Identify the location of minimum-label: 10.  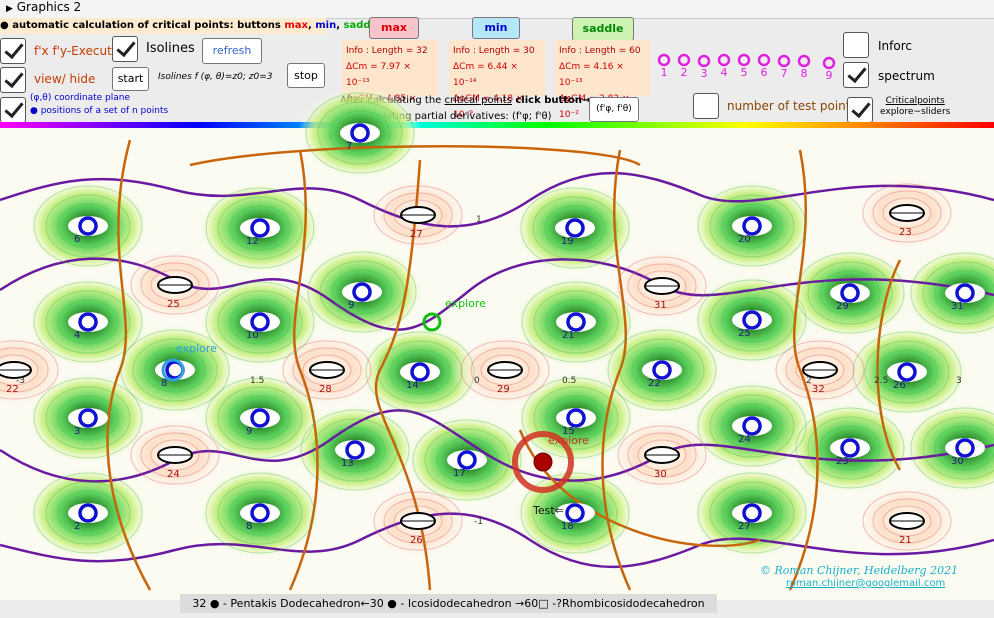
(252, 335).